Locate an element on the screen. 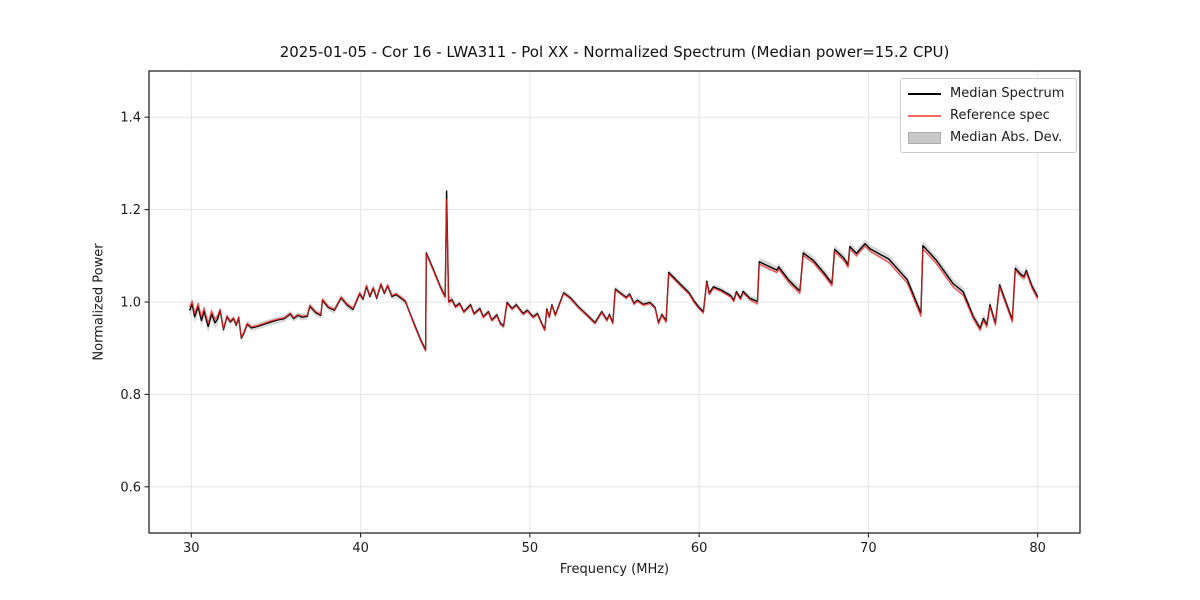 The height and width of the screenshot is (600, 1200). y-tick-label-1.2: 1.2 is located at coordinates (130, 210).